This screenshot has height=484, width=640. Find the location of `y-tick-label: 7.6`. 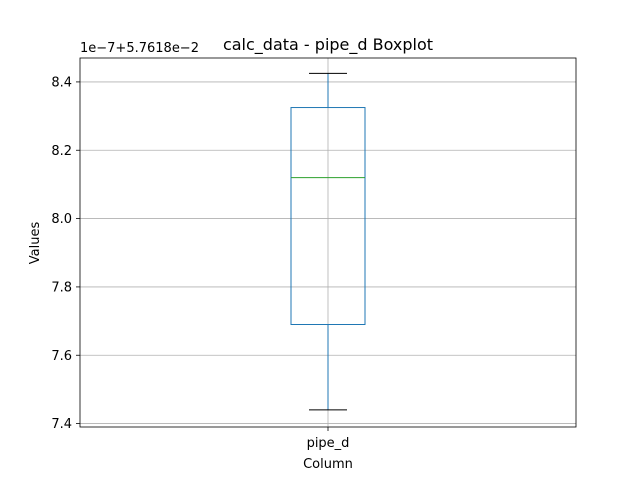

y-tick-label: 7.6 is located at coordinates (61, 356).